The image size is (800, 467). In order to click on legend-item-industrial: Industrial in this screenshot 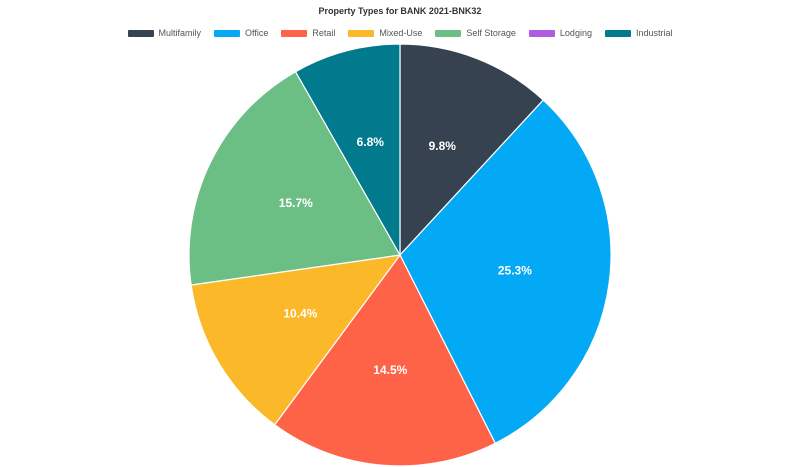, I will do `click(638, 33)`.